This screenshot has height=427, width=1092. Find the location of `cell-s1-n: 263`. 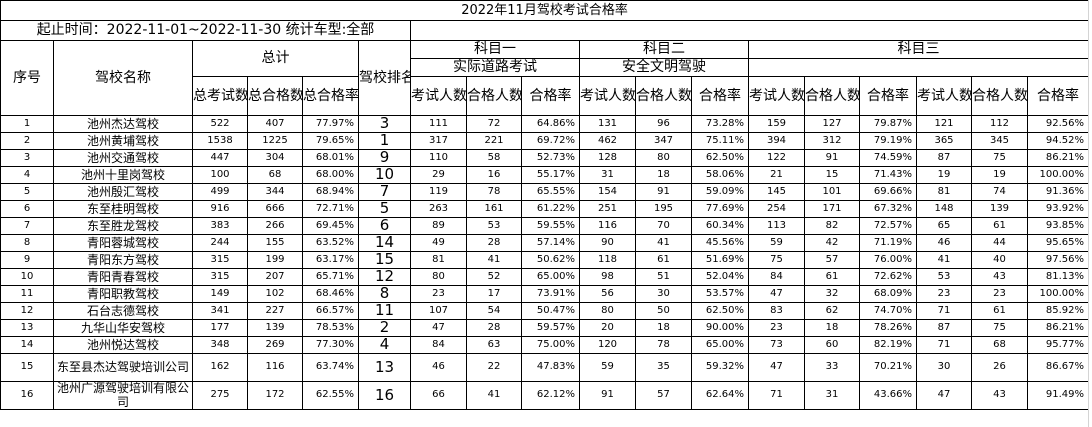

cell-s1-n: 263 is located at coordinates (438, 209).